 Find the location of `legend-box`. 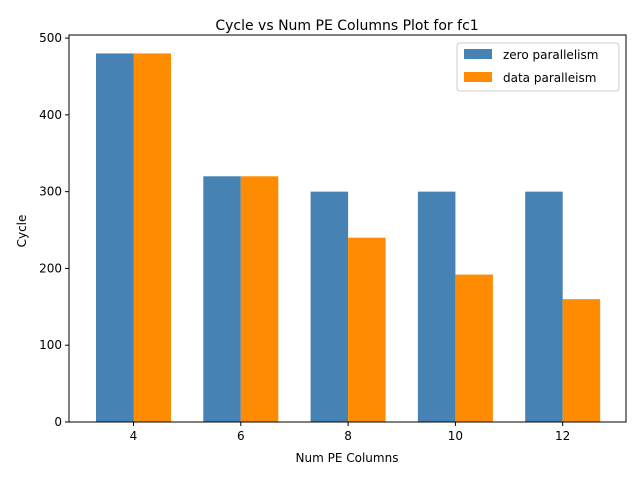

legend-box is located at coordinates (538, 67).